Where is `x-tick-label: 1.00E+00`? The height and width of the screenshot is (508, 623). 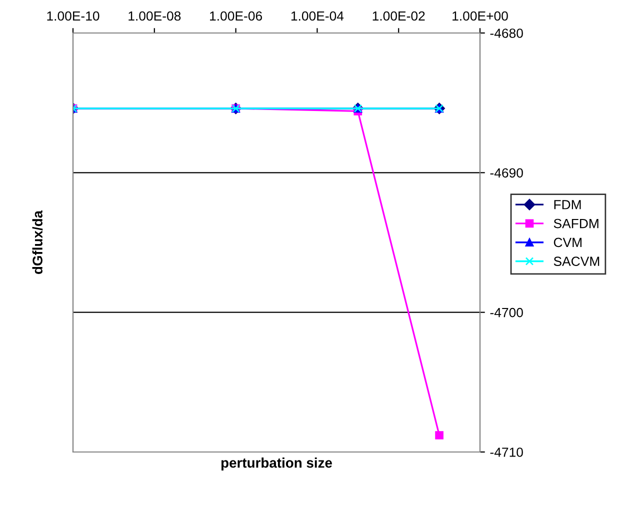
x-tick-label: 1.00E+00 is located at coordinates (480, 16).